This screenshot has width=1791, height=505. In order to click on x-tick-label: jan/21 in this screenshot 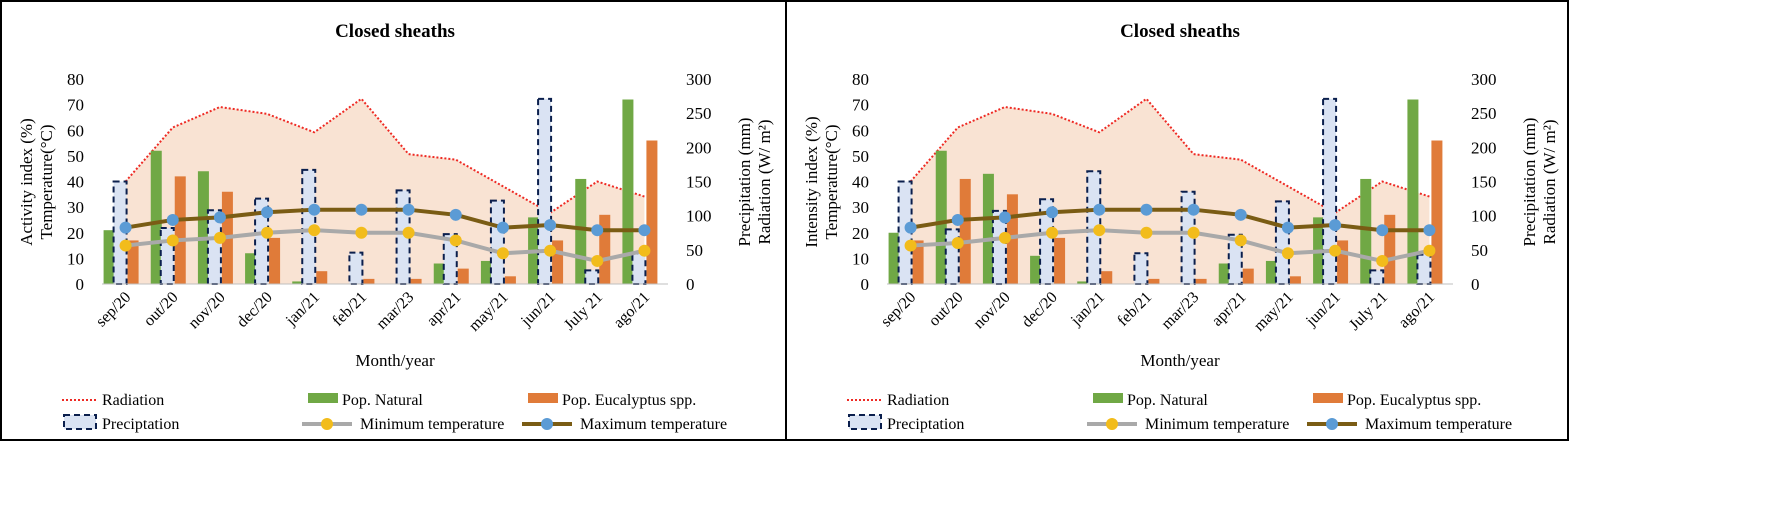, I will do `click(302, 309)`.